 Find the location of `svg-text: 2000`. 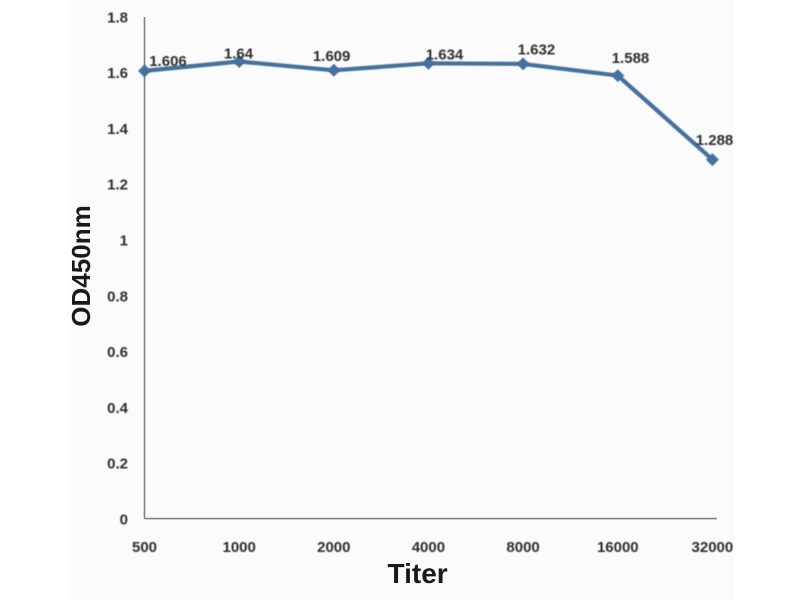

svg-text: 2000 is located at coordinates (333, 547).